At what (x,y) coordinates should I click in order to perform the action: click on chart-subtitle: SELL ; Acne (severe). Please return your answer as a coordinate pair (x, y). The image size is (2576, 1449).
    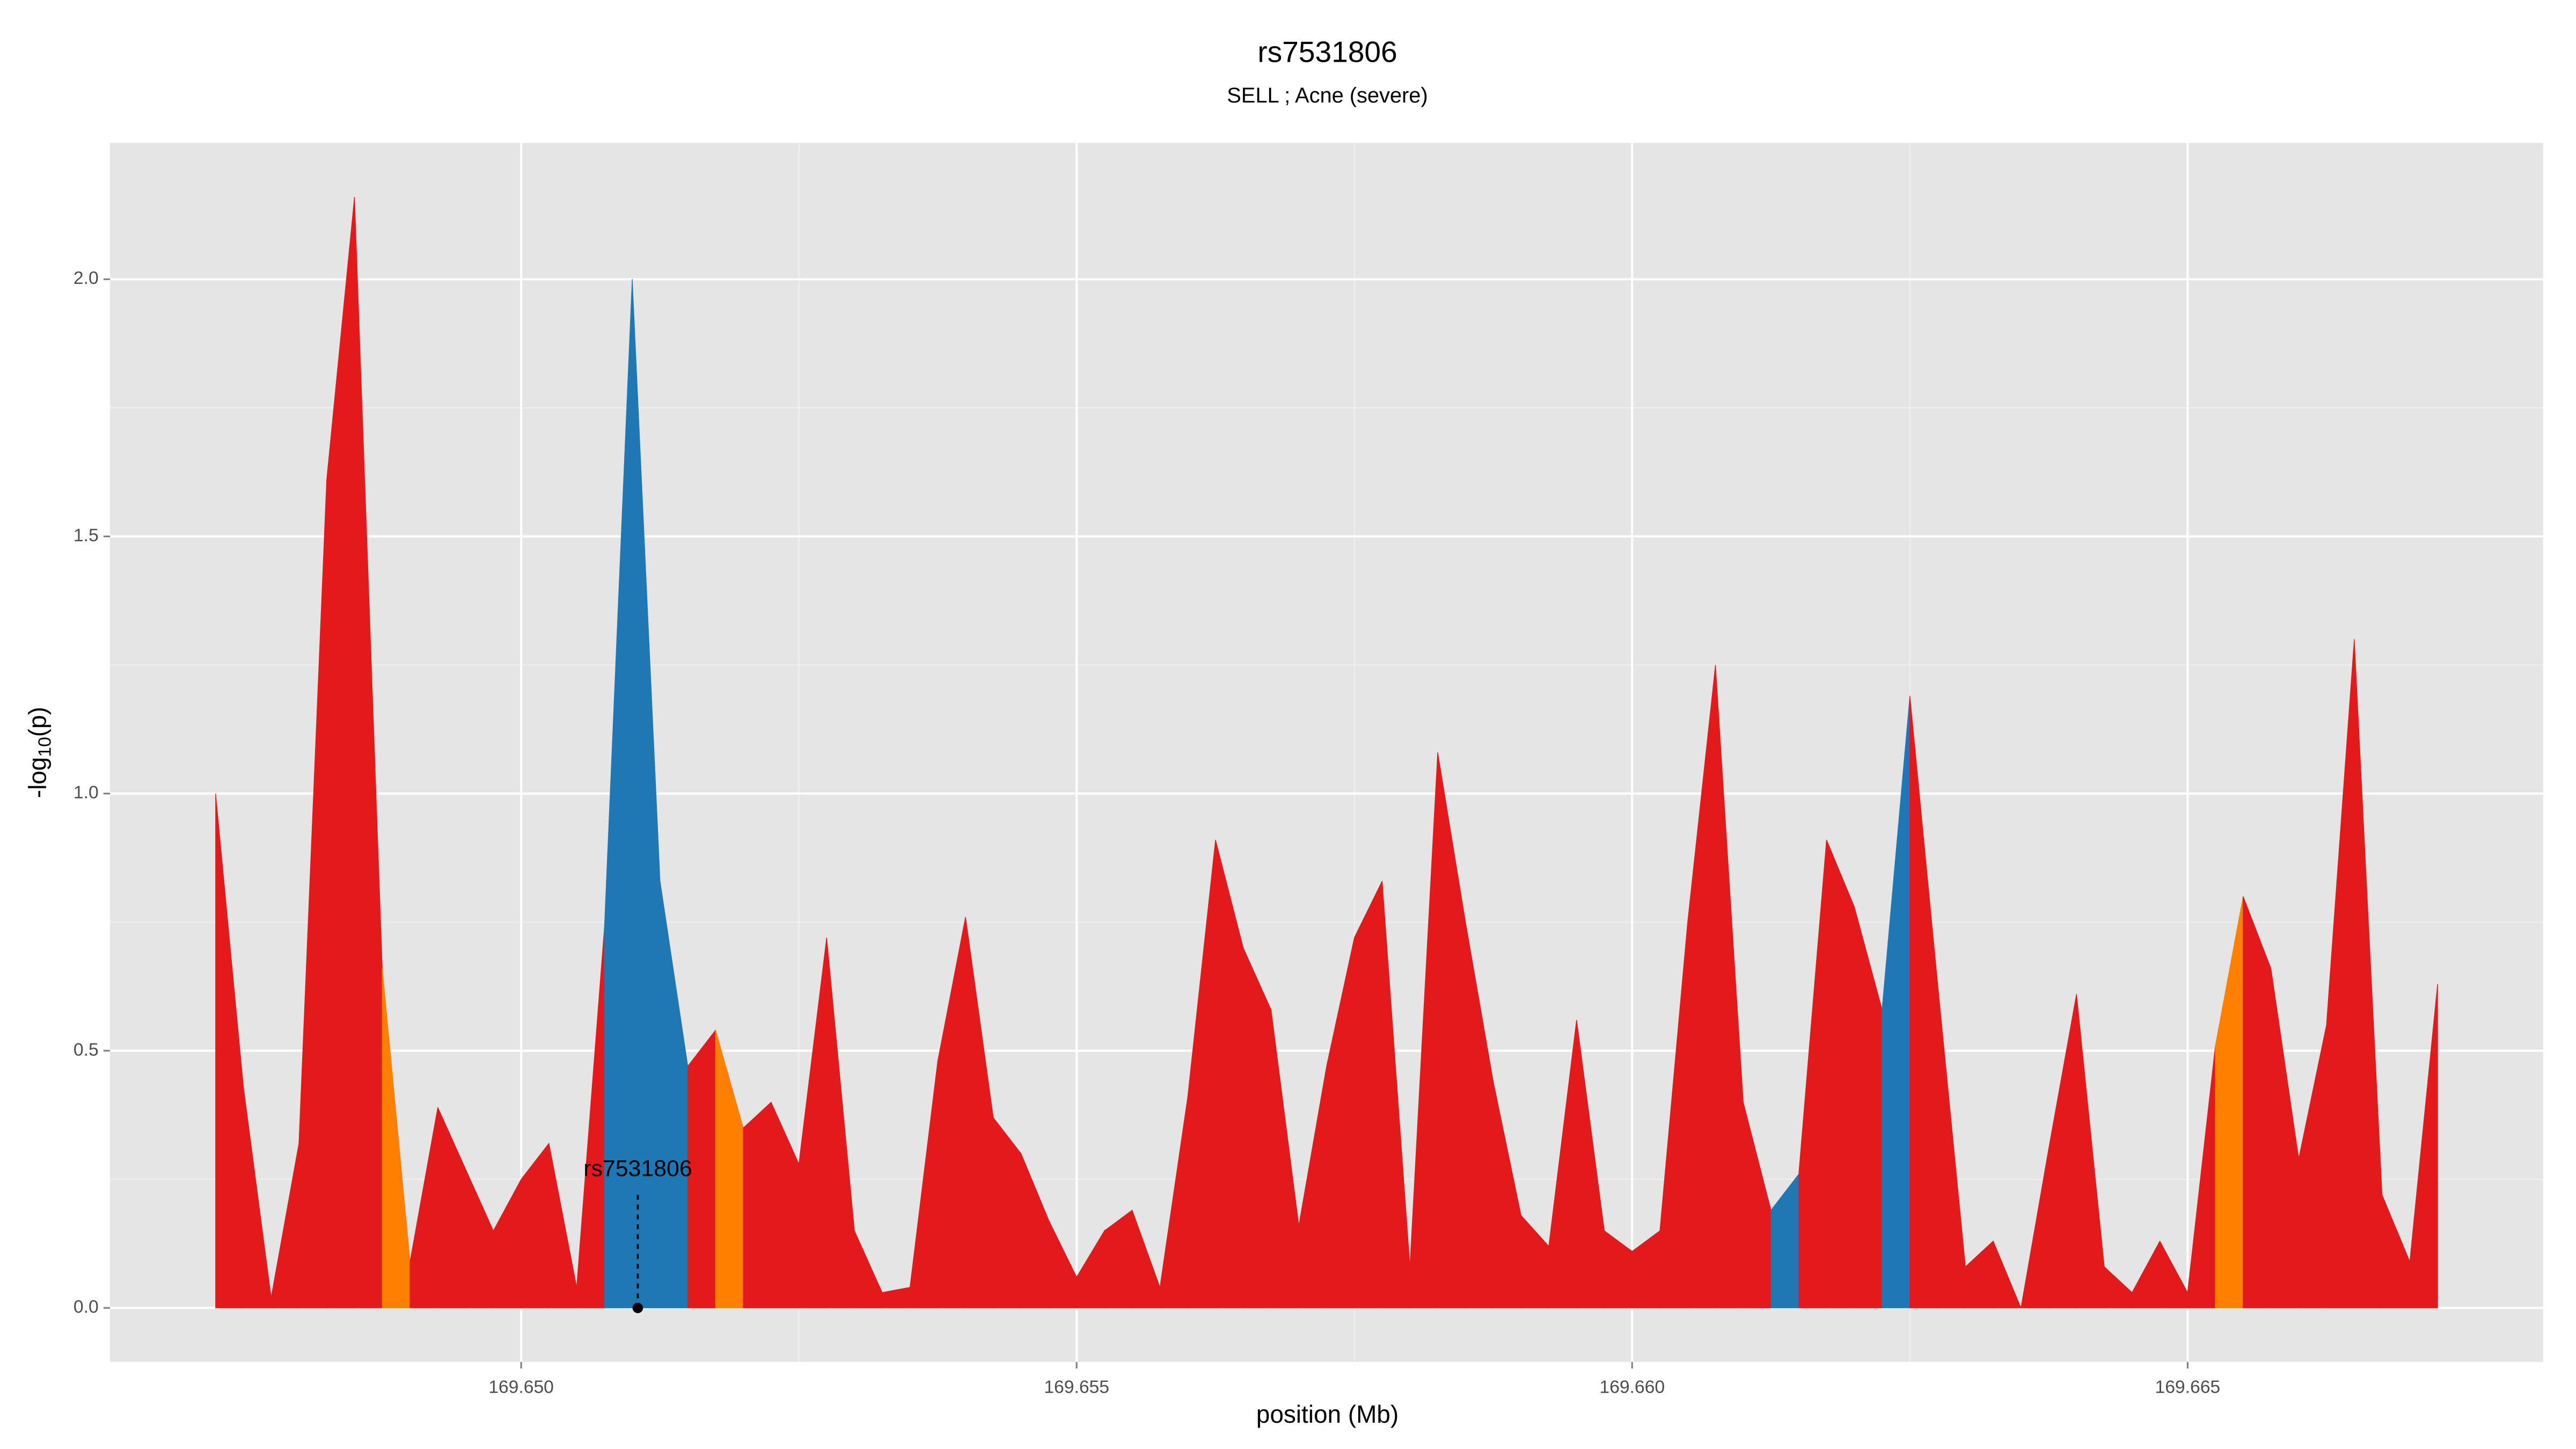
    Looking at the image, I should click on (1327, 95).